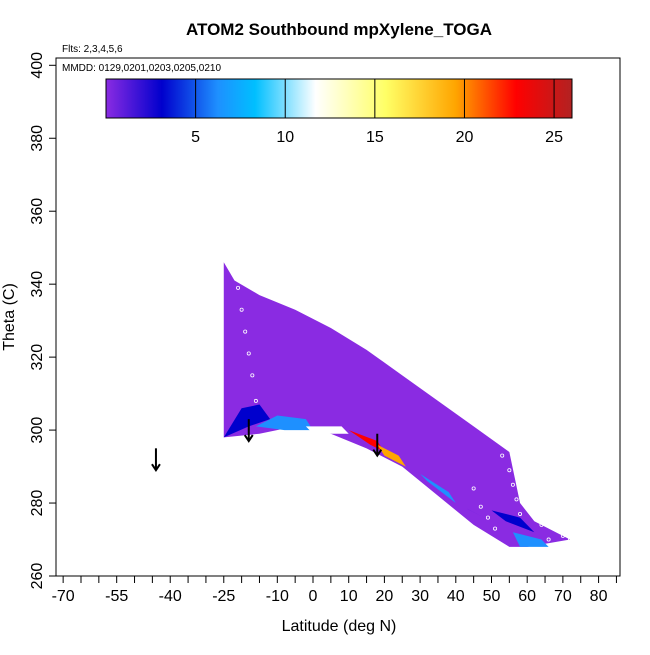 This screenshot has width=650, height=655. I want to click on colorbar-tick-label-0: 5, so click(195, 137).